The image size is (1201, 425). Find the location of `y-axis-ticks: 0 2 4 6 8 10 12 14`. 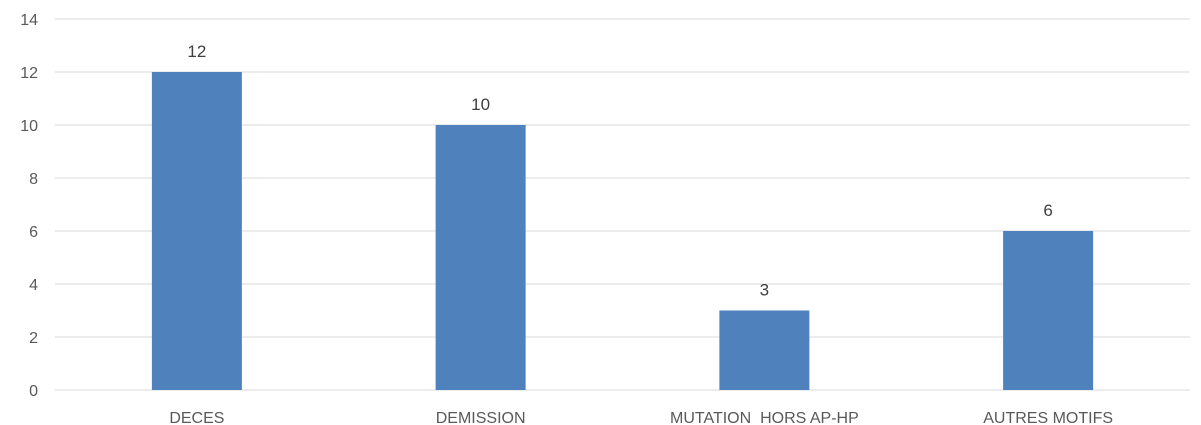

y-axis-ticks: 0 2 4 6 8 10 12 14 is located at coordinates (29, 206).